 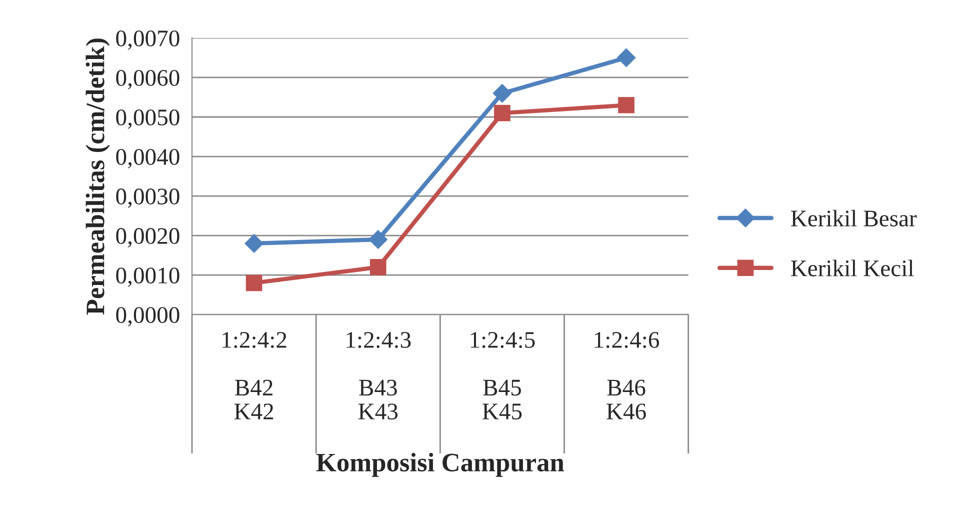 I want to click on y-tick-label: 0,0000, so click(x=148, y=316).